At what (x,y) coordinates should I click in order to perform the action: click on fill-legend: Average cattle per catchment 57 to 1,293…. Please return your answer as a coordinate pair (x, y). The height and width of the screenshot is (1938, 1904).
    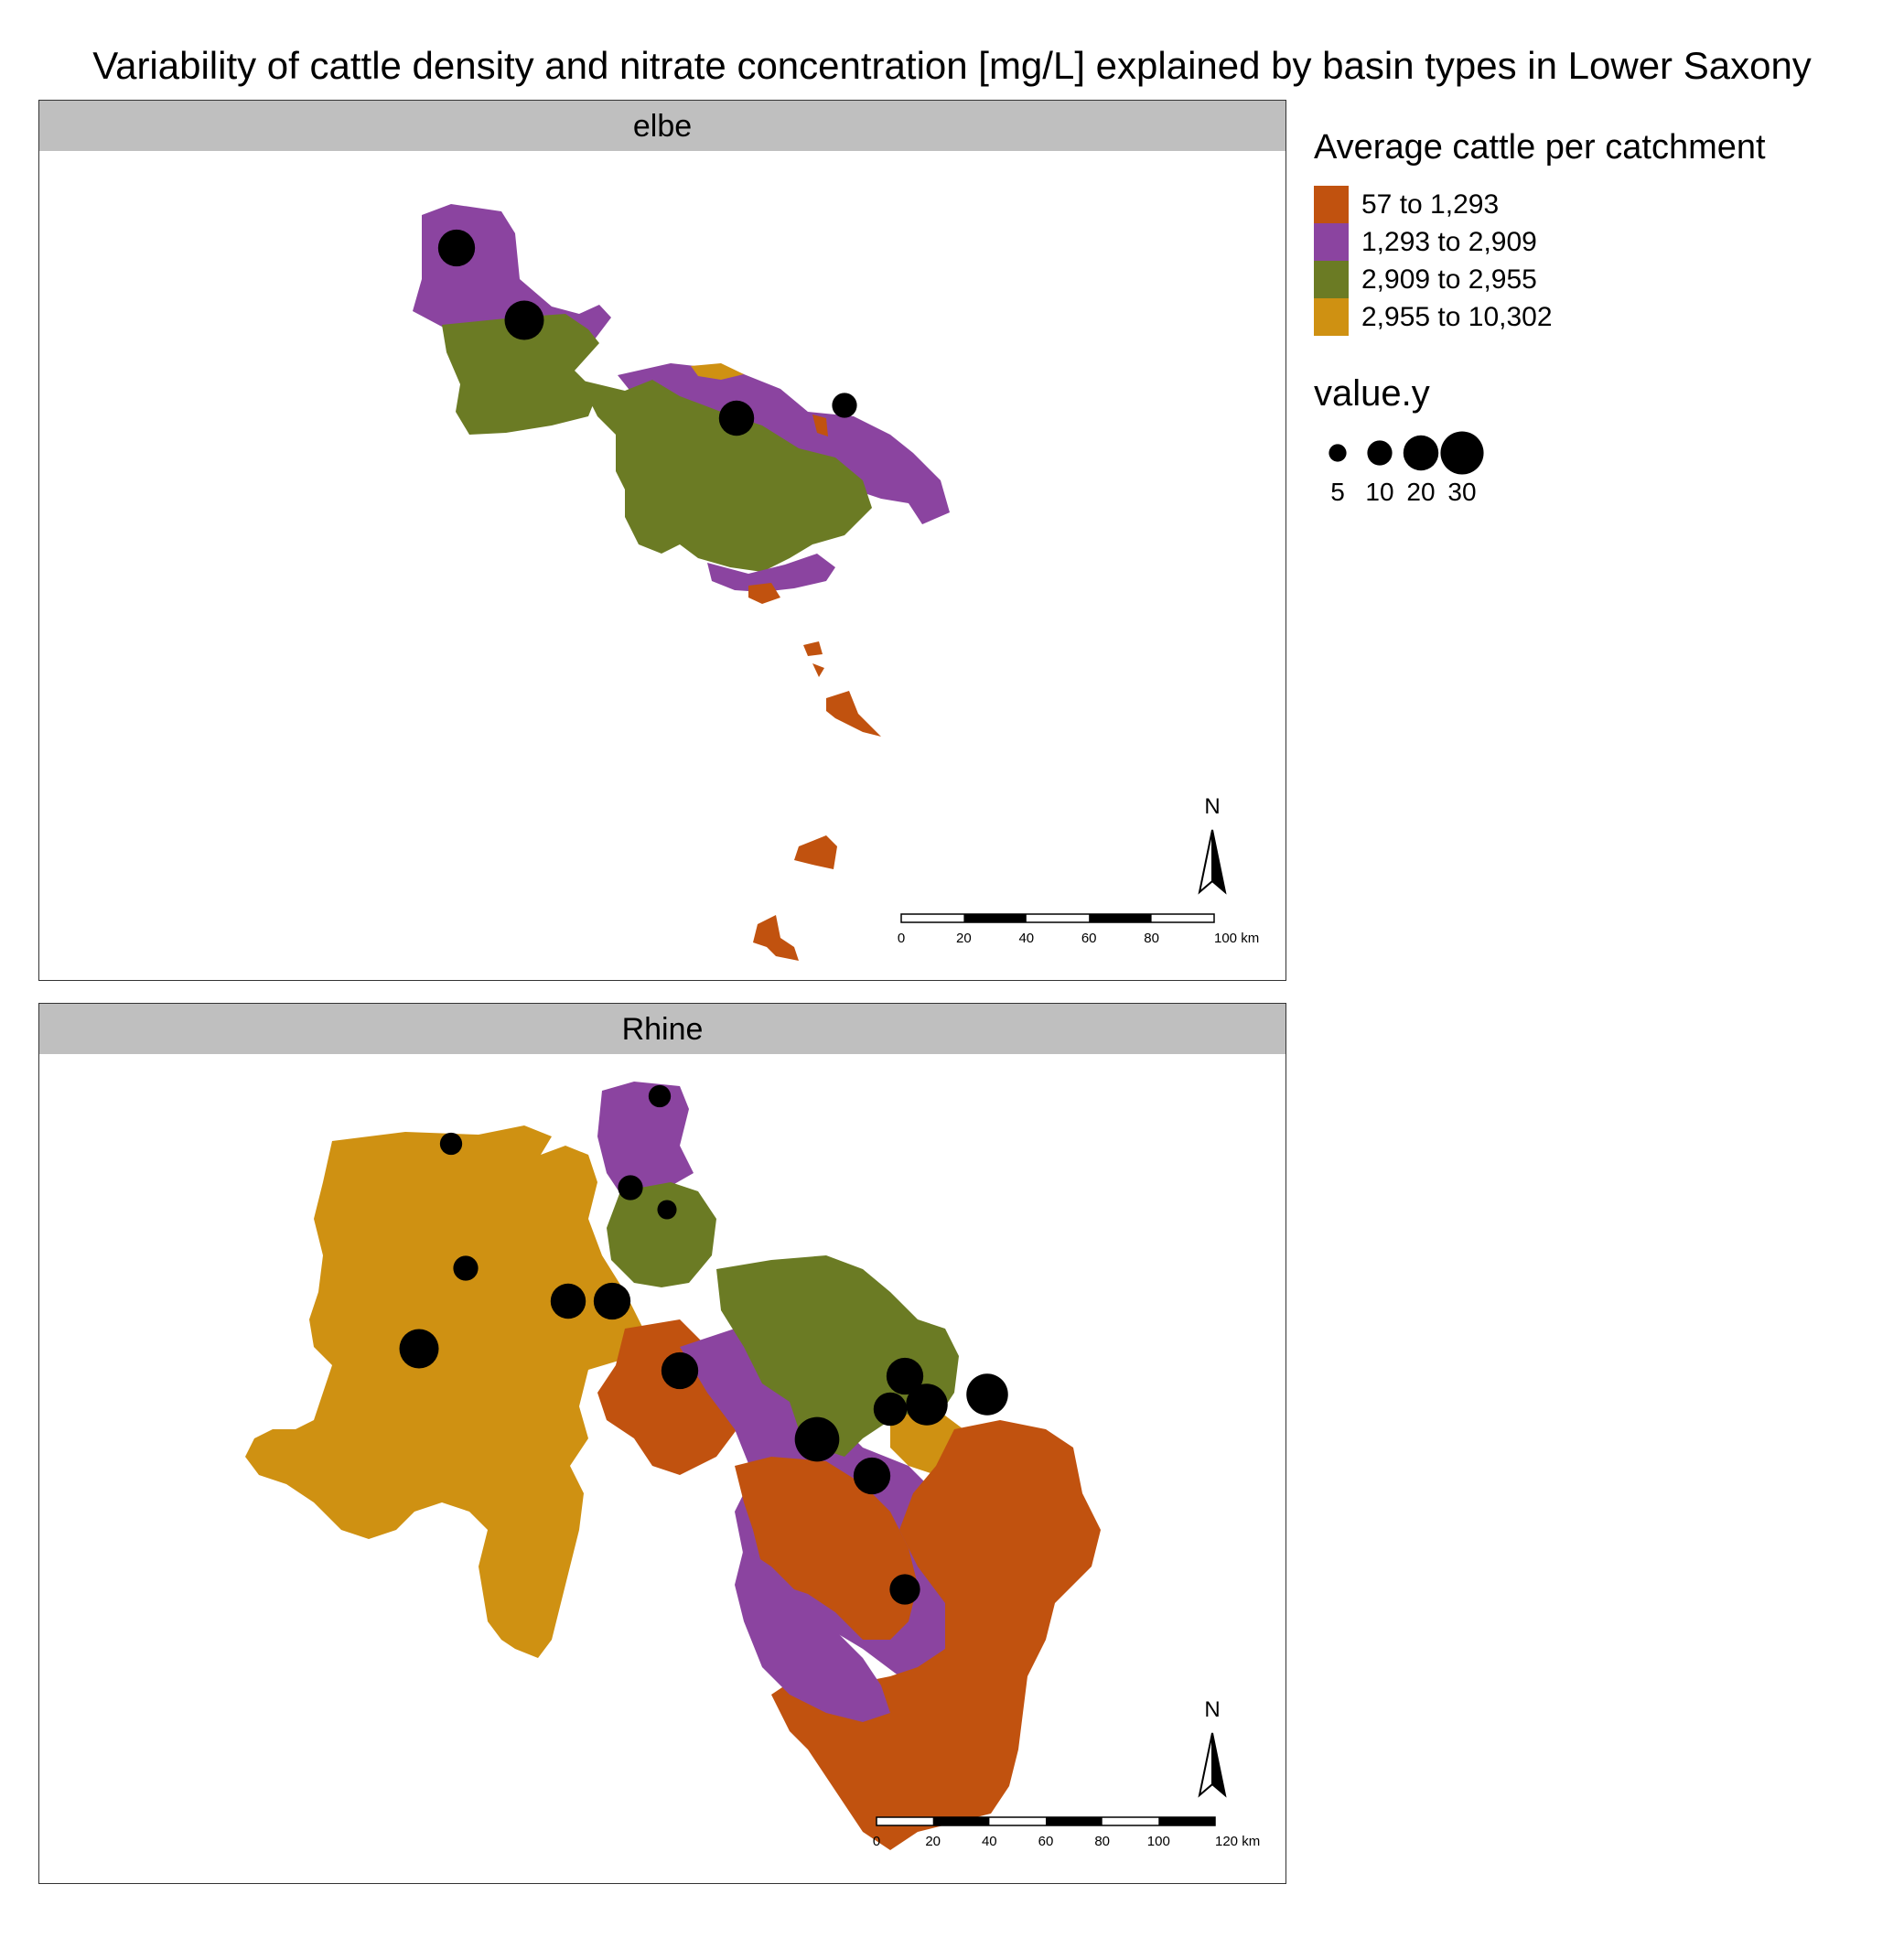
    Looking at the image, I should click on (1597, 232).